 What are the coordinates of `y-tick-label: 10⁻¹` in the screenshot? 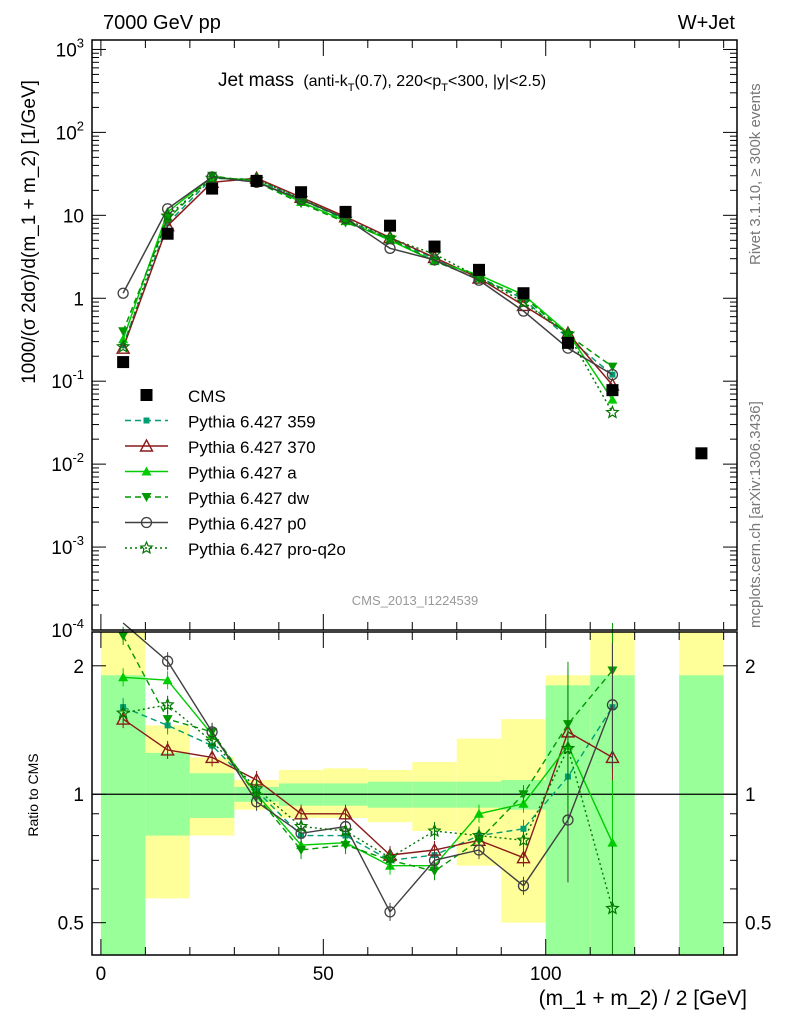 It's located at (67, 380).